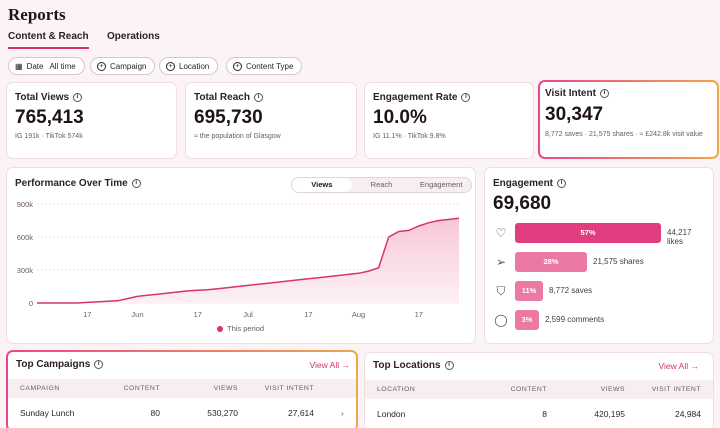 The height and width of the screenshot is (428, 720). I want to click on engagement-label: 8,772 saves, so click(571, 290).